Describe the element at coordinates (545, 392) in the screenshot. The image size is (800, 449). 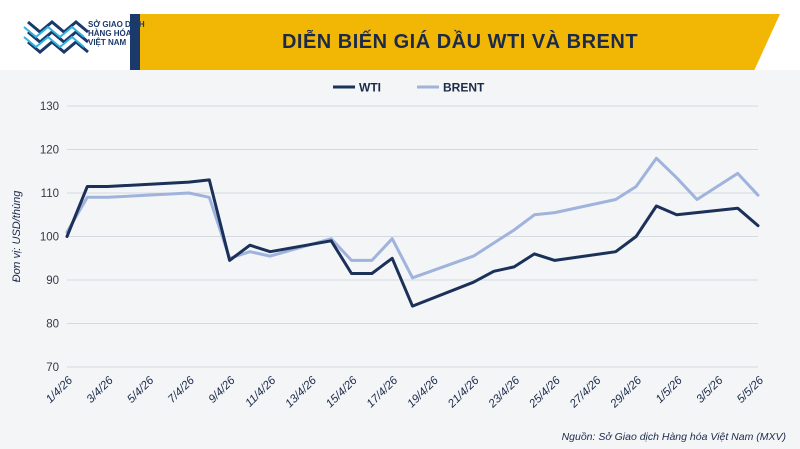
I see `x-tick-label: 25/4/26` at that location.